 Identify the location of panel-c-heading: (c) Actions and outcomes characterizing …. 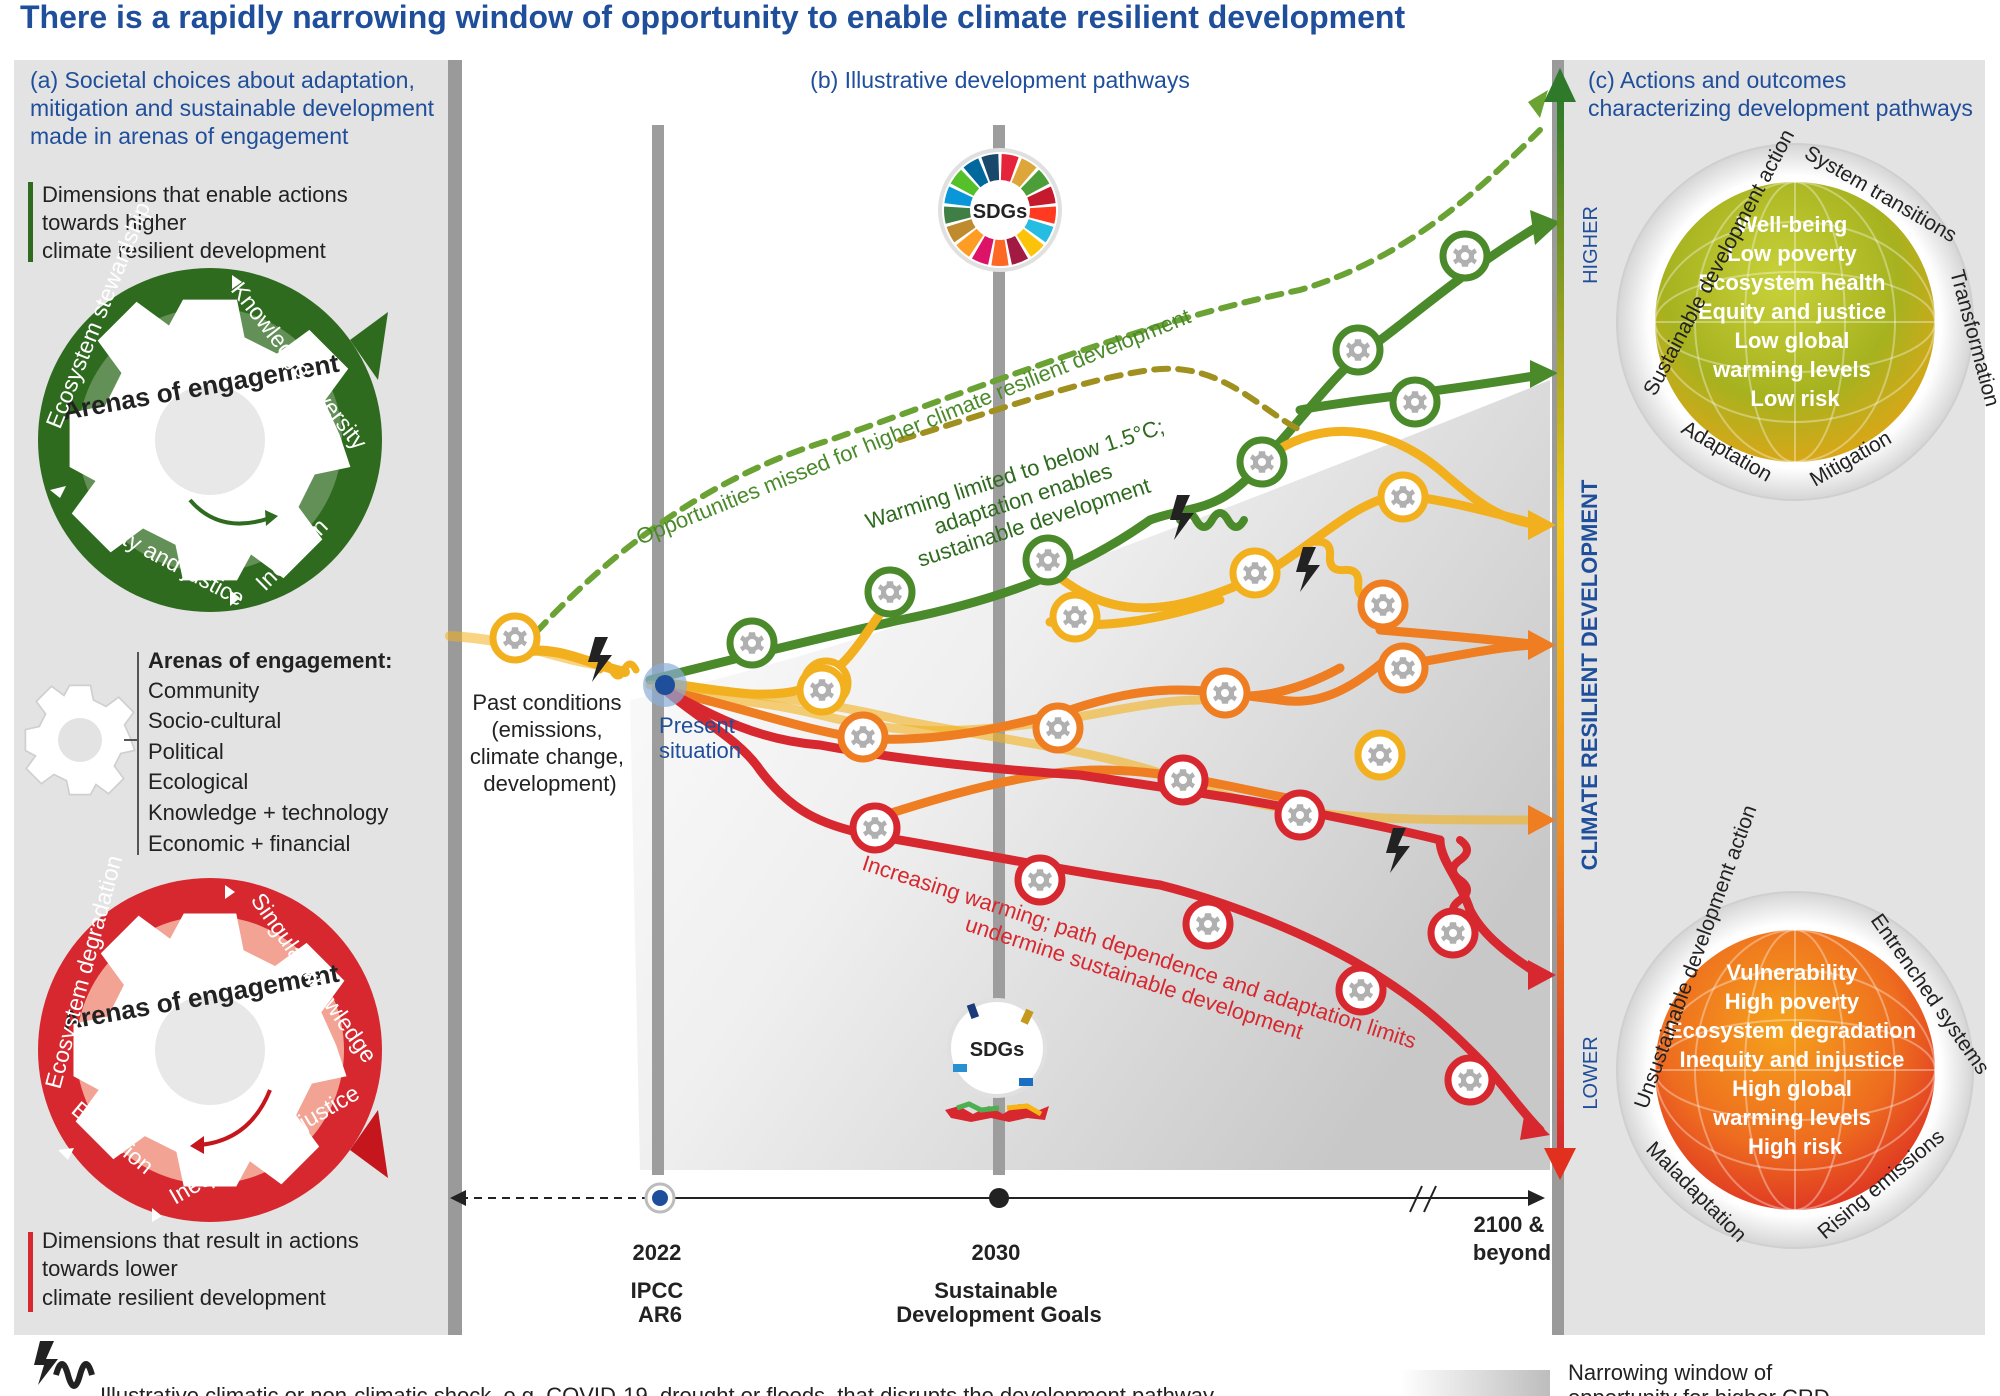
(1780, 94).